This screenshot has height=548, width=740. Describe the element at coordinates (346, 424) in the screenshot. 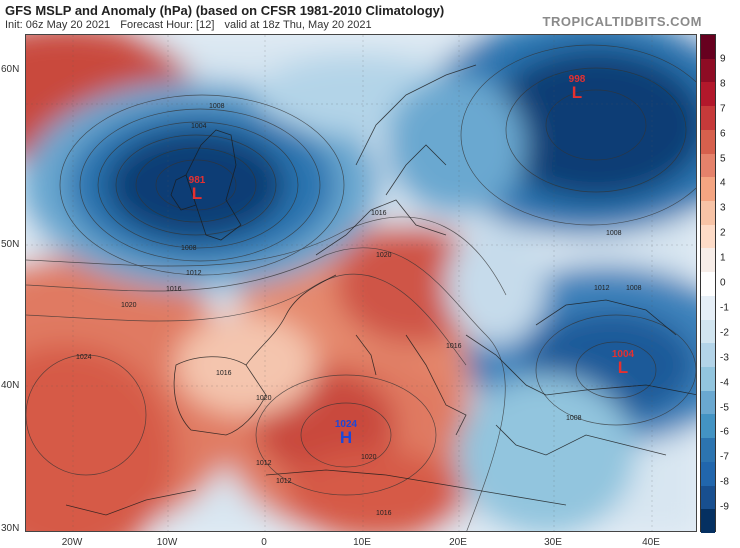

I see `high-med-value: 1024` at that location.